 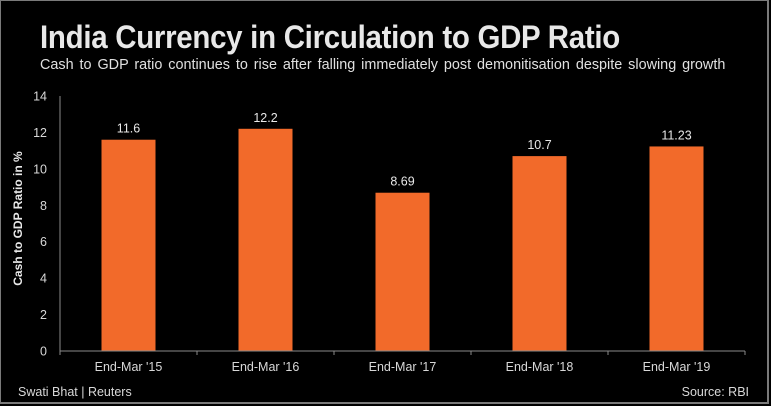 What do you see at coordinates (403, 367) in the screenshot?
I see `x-tick-label: End-Mar '17` at bounding box center [403, 367].